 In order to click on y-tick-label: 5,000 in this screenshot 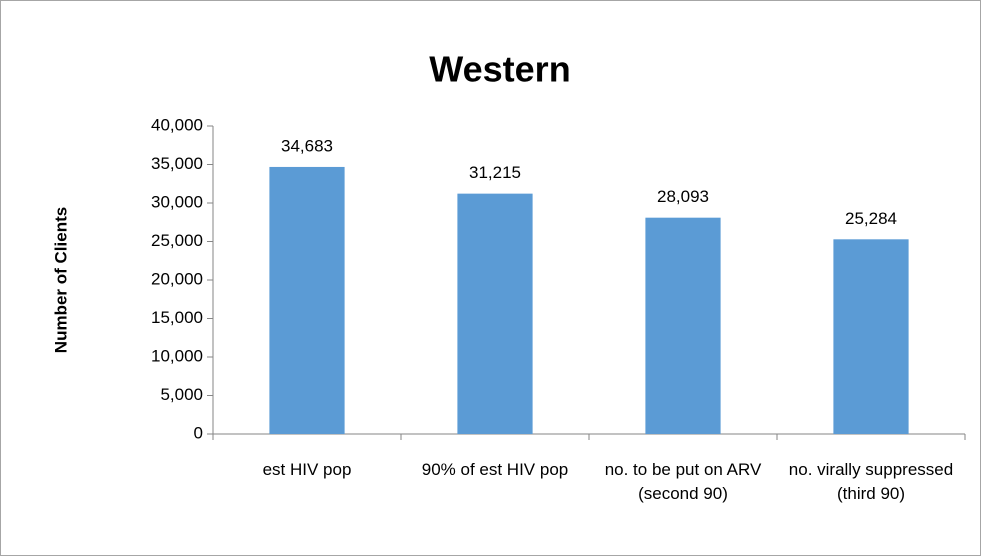, I will do `click(181, 394)`.